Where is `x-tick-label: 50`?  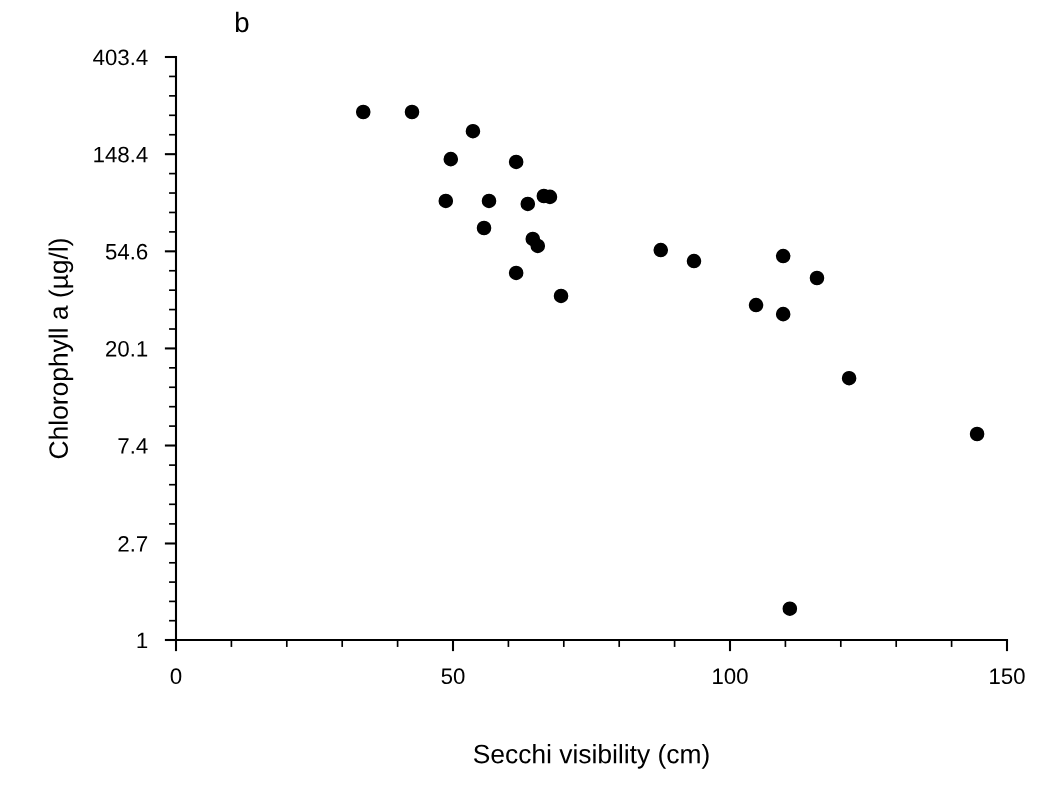
x-tick-label: 50 is located at coordinates (453, 676).